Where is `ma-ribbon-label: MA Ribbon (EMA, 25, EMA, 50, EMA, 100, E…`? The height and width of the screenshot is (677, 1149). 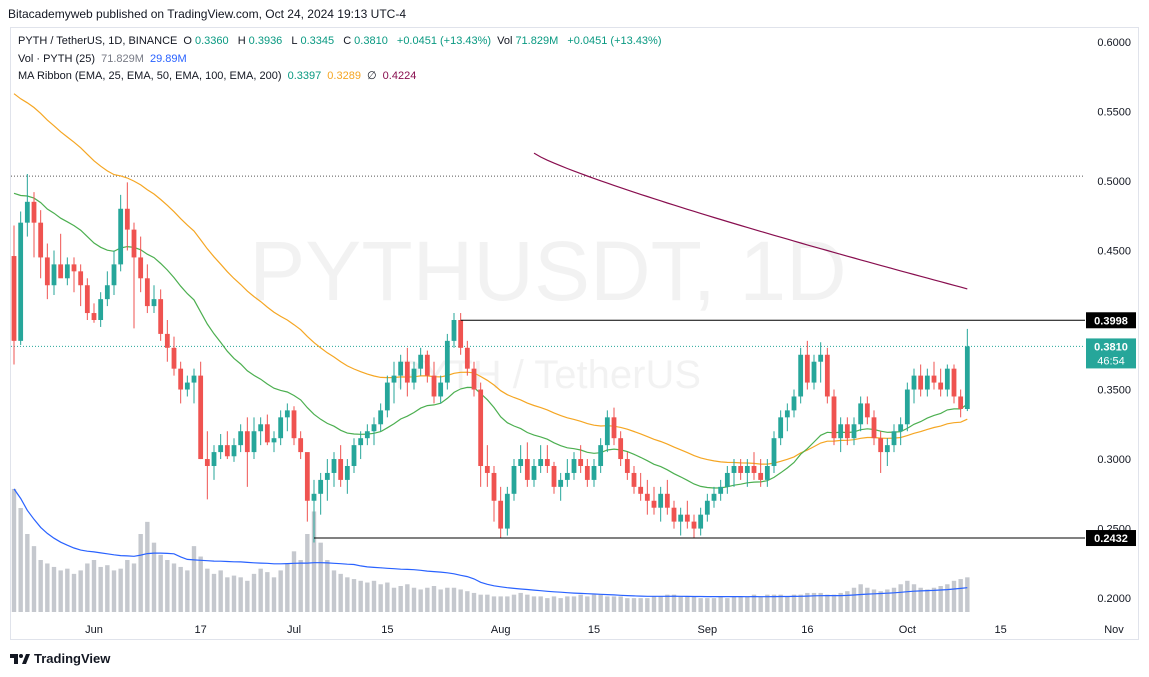 ma-ribbon-label: MA Ribbon (EMA, 25, EMA, 50, EMA, 100, E… is located at coordinates (150, 76).